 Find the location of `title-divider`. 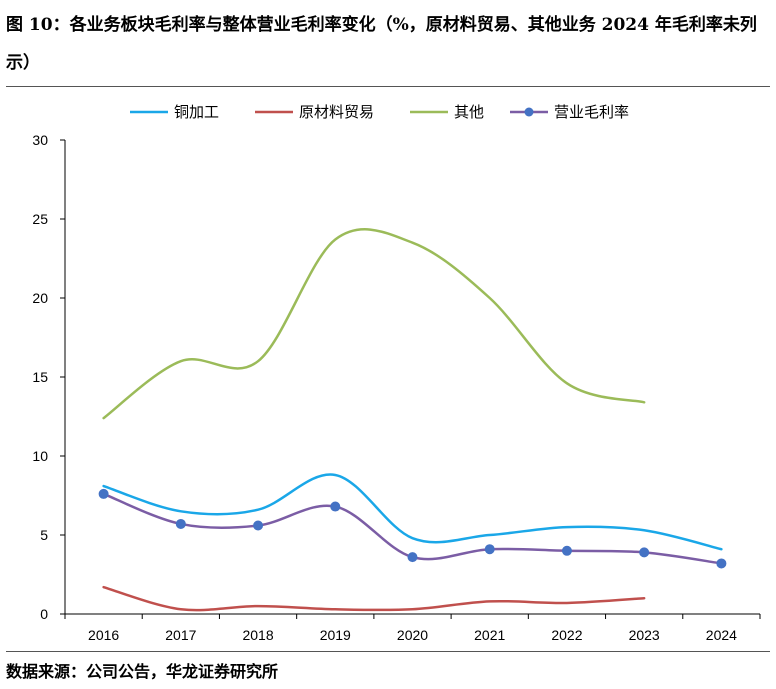

title-divider is located at coordinates (388, 86).